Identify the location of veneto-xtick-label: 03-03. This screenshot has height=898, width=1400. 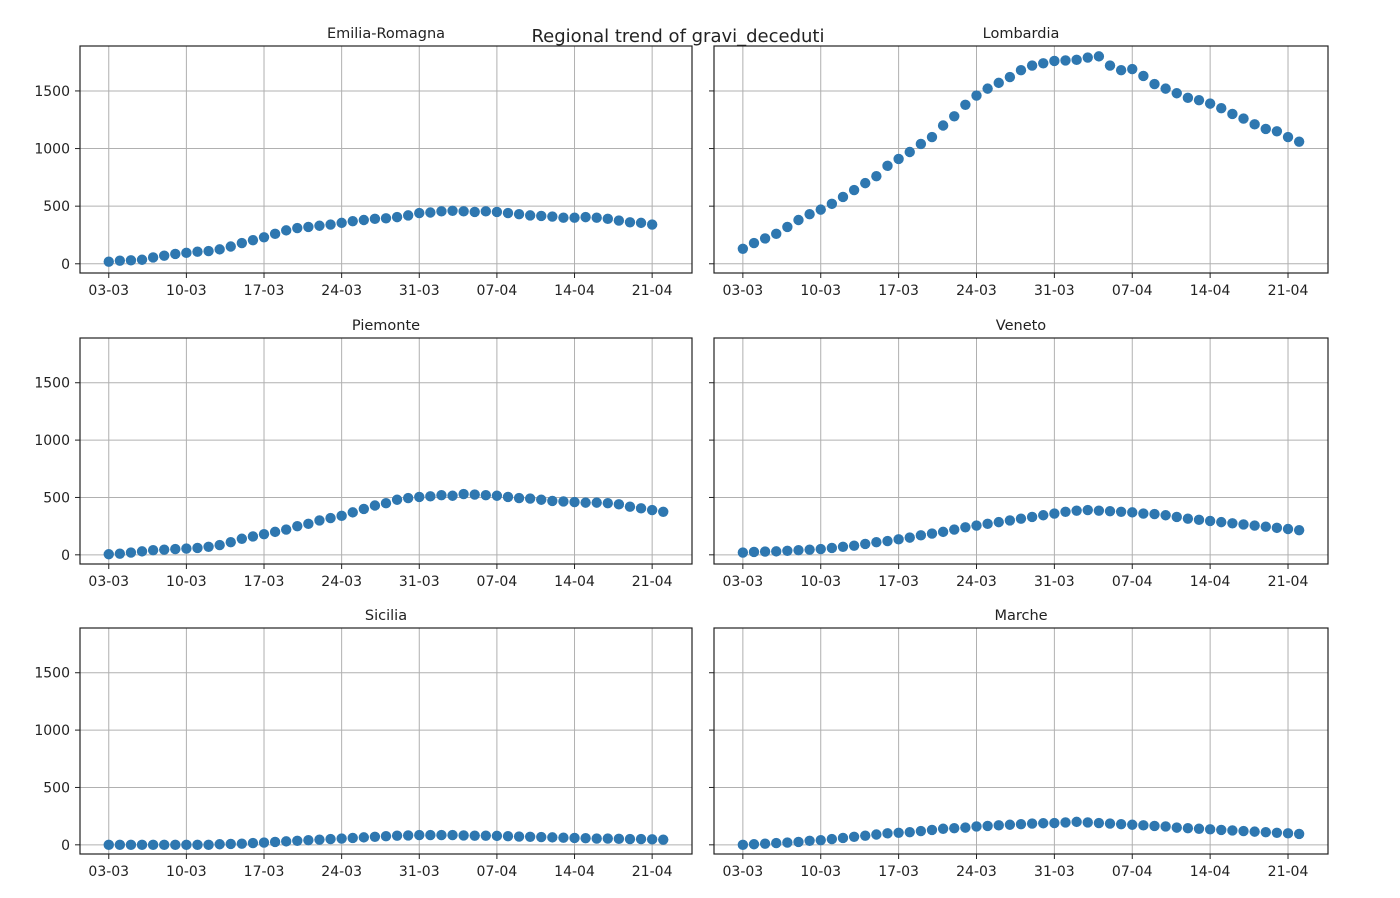
(743, 582).